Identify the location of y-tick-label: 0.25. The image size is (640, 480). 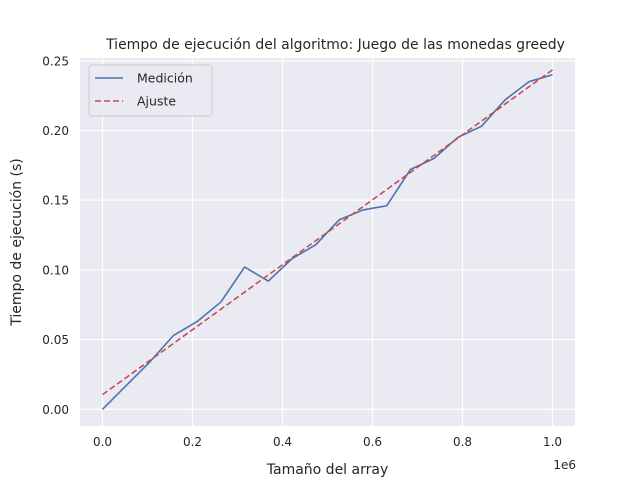
(55, 61).